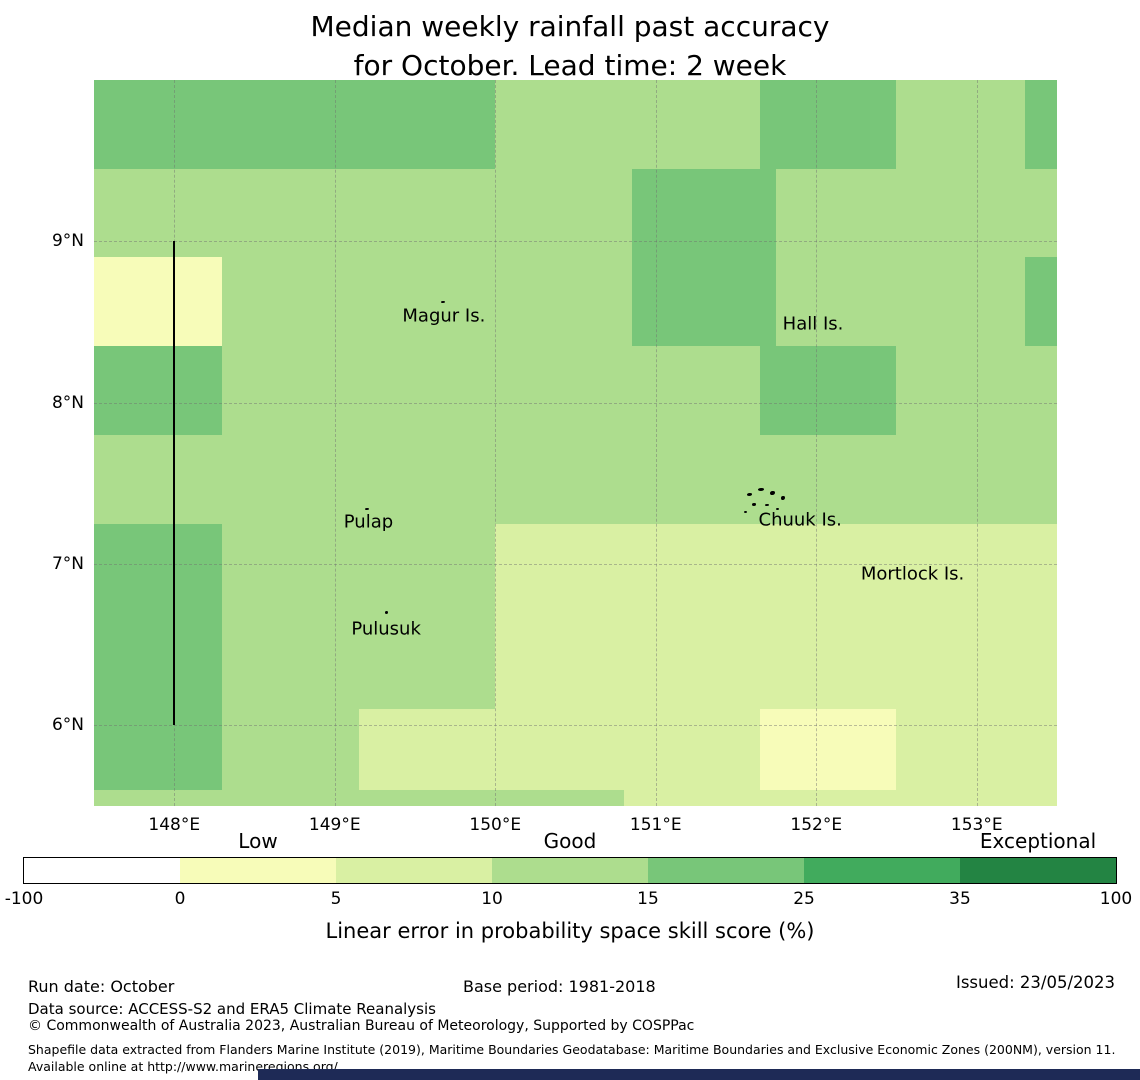 The height and width of the screenshot is (1080, 1140). Describe the element at coordinates (174, 483) in the screenshot. I see `maritime-boundary-line` at that location.